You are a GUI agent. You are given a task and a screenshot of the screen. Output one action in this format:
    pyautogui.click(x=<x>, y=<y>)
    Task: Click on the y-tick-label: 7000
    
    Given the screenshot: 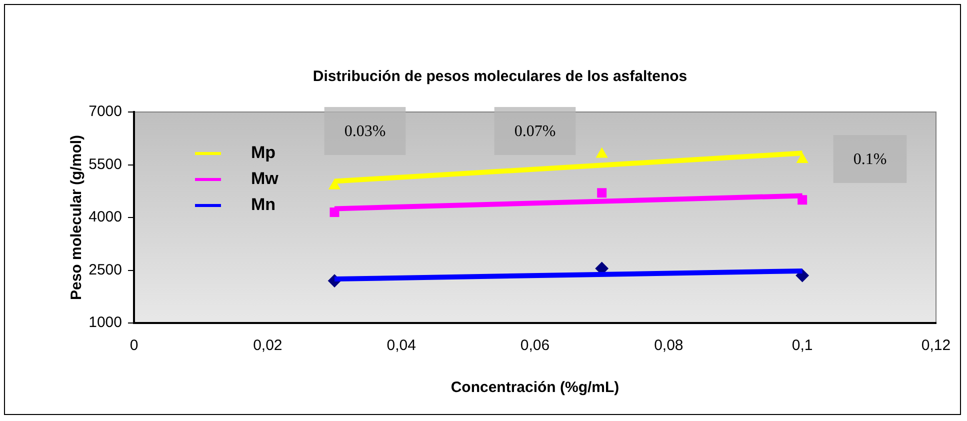 What is the action you would take?
    pyautogui.click(x=105, y=111)
    